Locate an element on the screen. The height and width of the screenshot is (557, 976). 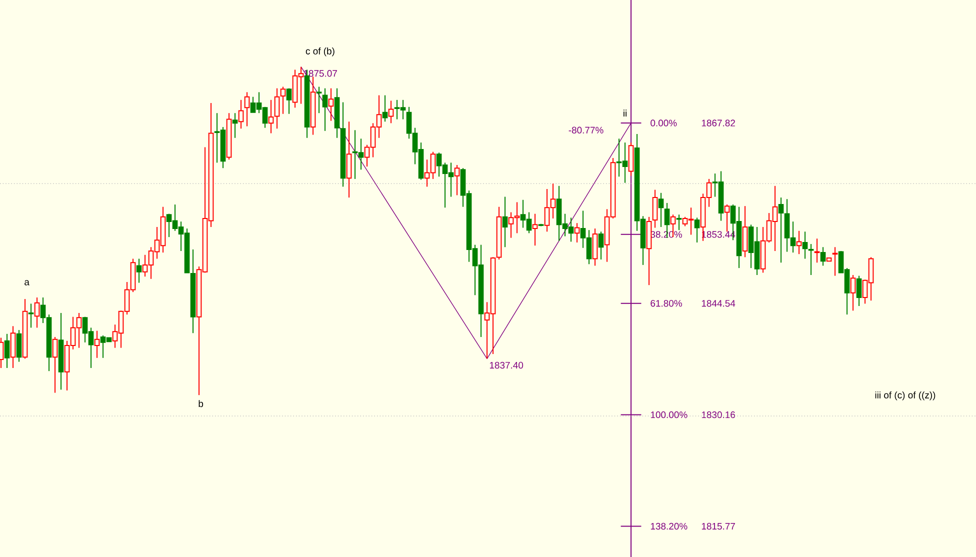
annotation: 61.80% is located at coordinates (666, 303).